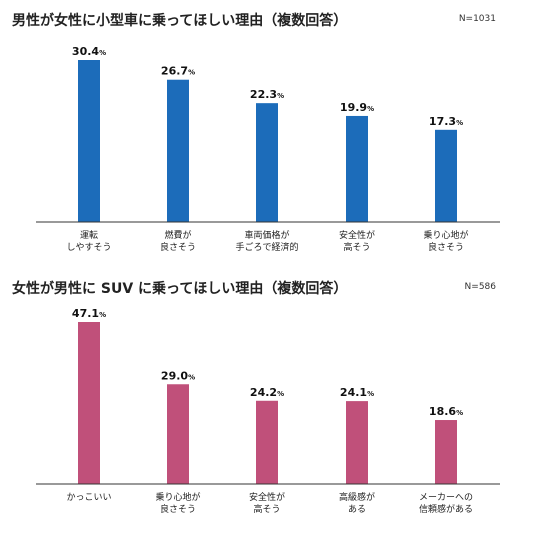  Describe the element at coordinates (266, 241) in the screenshot. I see `category-label-3: 車両価格が手ごろで経済的` at that location.